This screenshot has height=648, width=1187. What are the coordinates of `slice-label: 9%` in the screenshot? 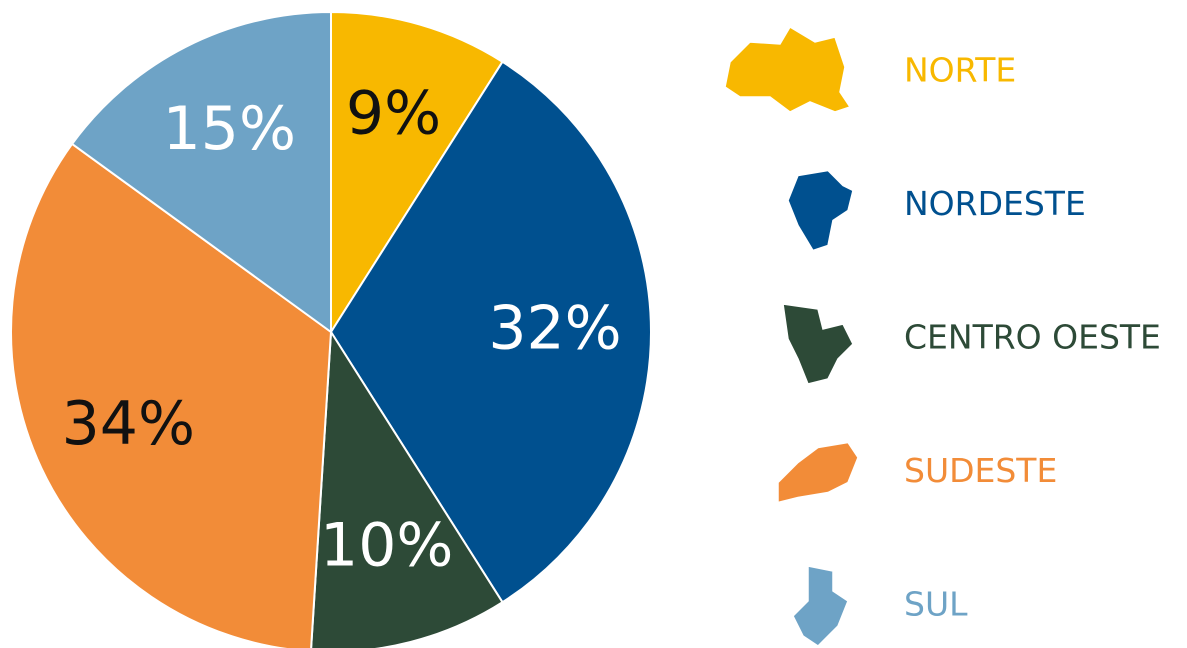 It's located at (393, 113).